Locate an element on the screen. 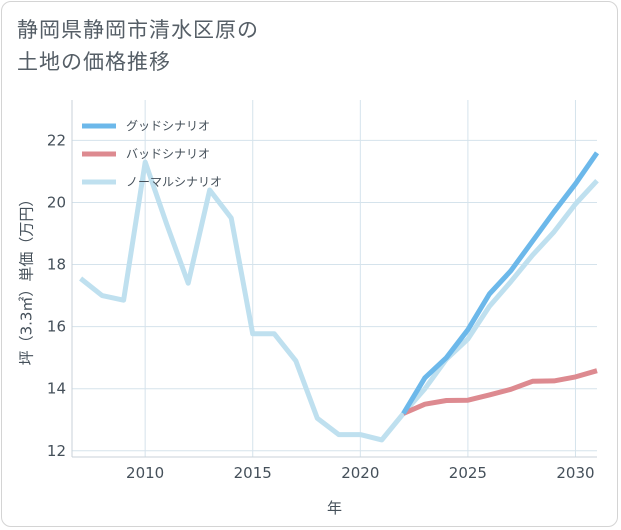  y-tick-label: 16 is located at coordinates (56, 327).